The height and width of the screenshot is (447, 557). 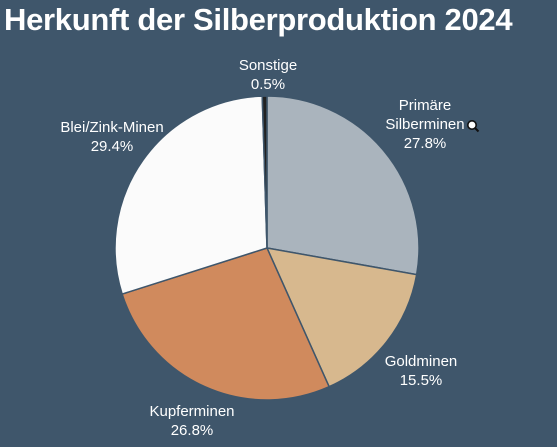 What do you see at coordinates (473, 126) in the screenshot?
I see `cursor-icon` at bounding box center [473, 126].